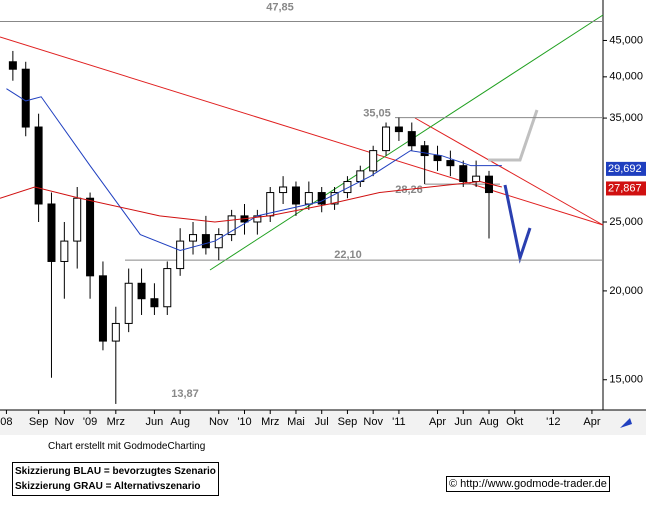  I want to click on level-label: 28,26, so click(409, 190).